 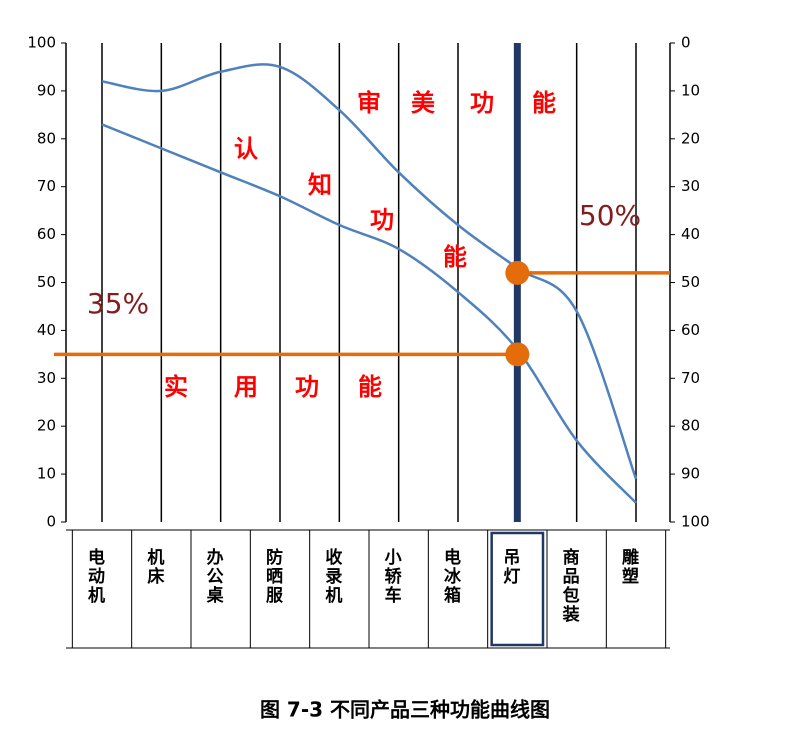 I want to click on x-tick-label: 机床, so click(x=153, y=566).